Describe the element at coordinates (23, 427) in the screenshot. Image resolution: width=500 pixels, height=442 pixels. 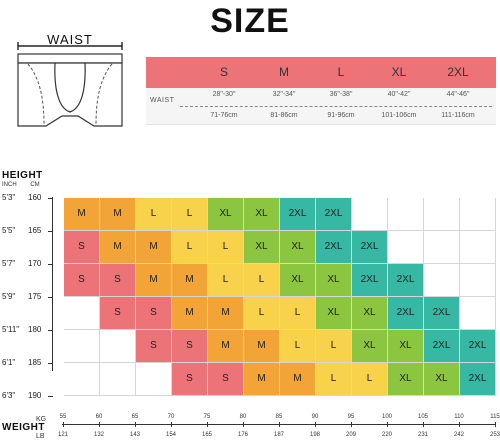
I see `weight-axis-title: WEIGHT` at that location.